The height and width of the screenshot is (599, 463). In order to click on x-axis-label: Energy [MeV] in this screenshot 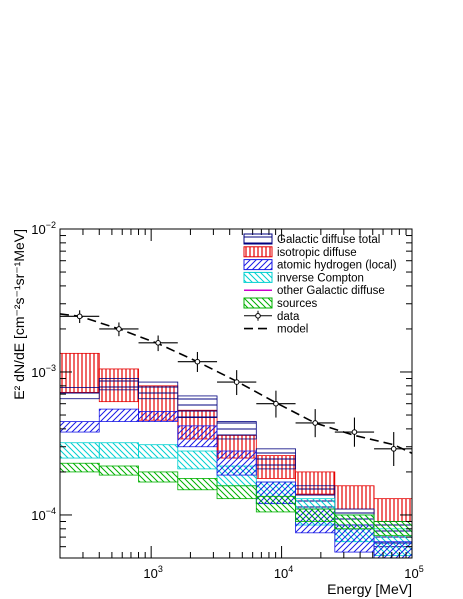, I will do `click(369, 589)`.